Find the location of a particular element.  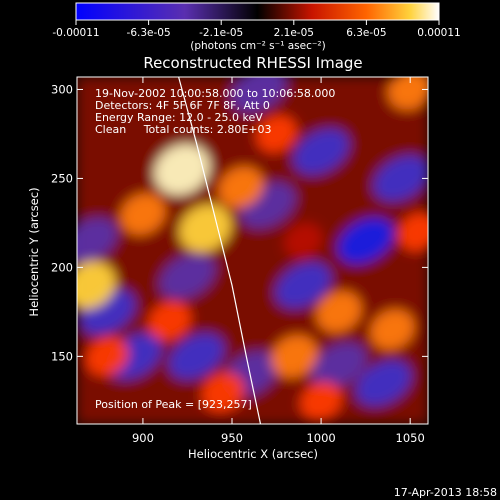

y-tick-label: 250 is located at coordinates (62, 178).